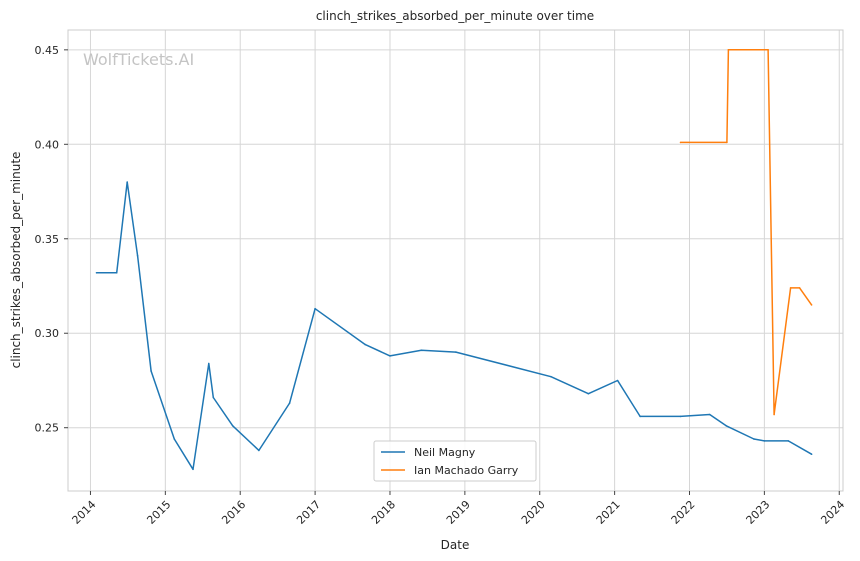 The height and width of the screenshot is (561, 860). Describe the element at coordinates (445, 452) in the screenshot. I see `legend-label-neil-magny: Neil Magny` at that location.